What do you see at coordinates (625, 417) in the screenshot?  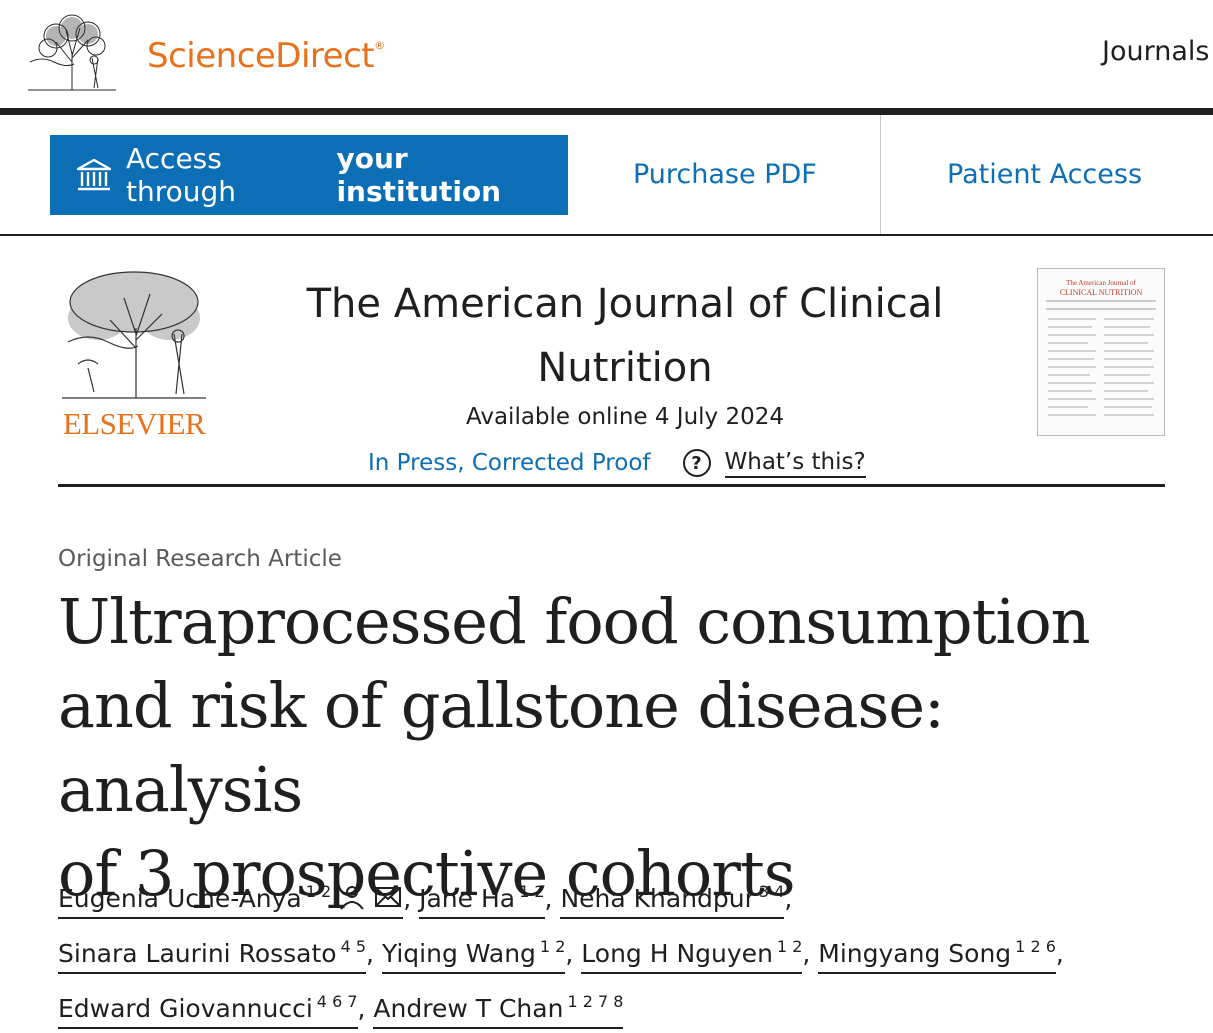 I see `available-online-date: Available online 4 July 2024` at bounding box center [625, 417].